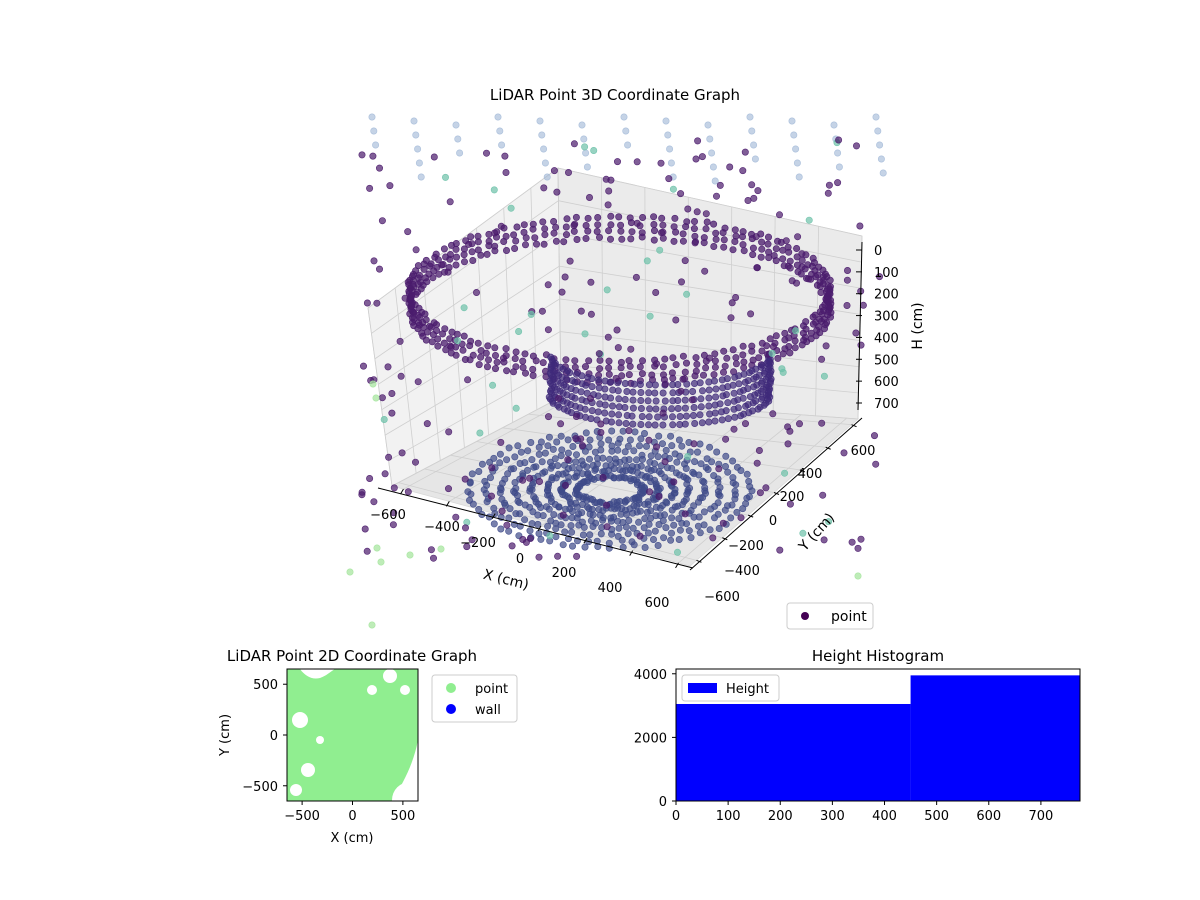  What do you see at coordinates (886, 317) in the screenshot?
I see `plot3d-z-tick-label: 300` at bounding box center [886, 317].